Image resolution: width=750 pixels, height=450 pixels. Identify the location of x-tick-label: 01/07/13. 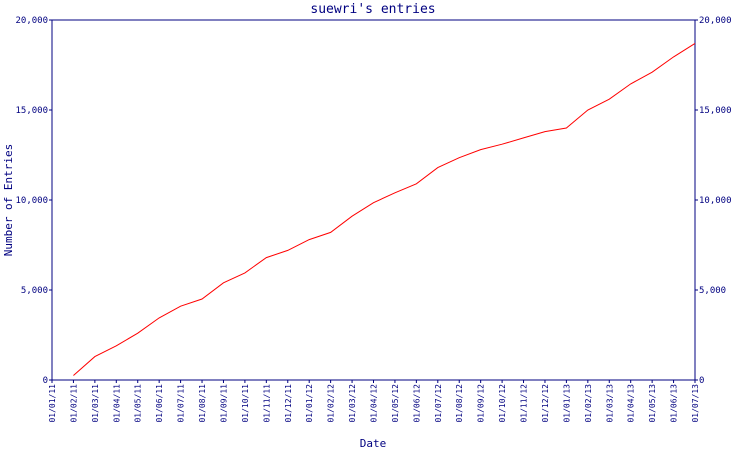
(695, 403).